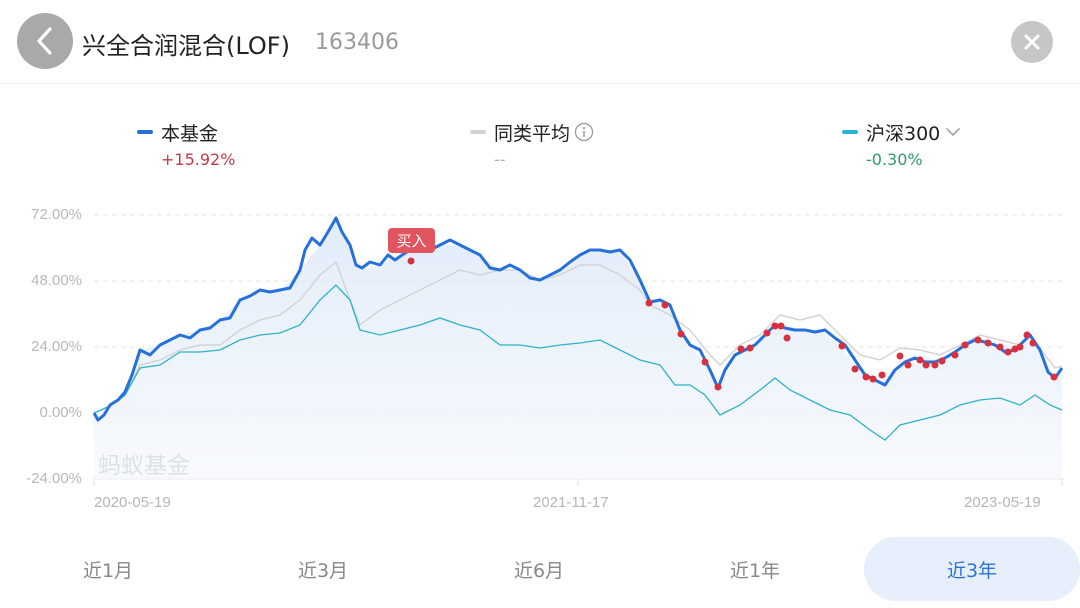 The image size is (1080, 608). I want to click on legend-label: 同类平均, so click(532, 133).